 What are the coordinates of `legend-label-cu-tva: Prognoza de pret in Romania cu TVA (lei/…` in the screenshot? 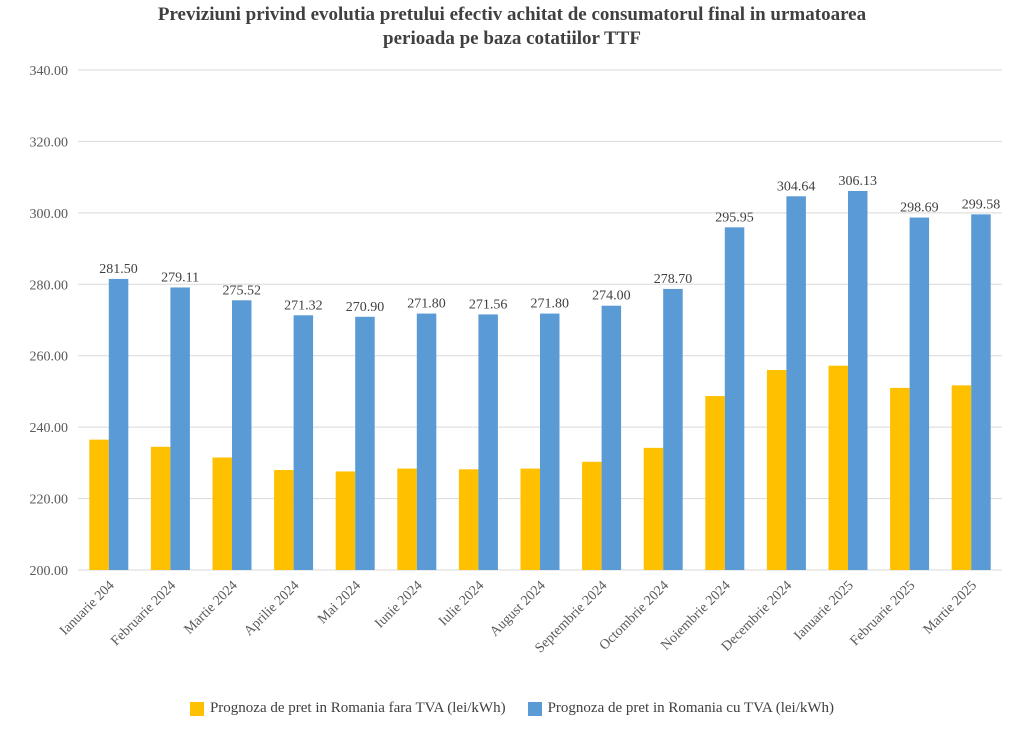 It's located at (691, 708).